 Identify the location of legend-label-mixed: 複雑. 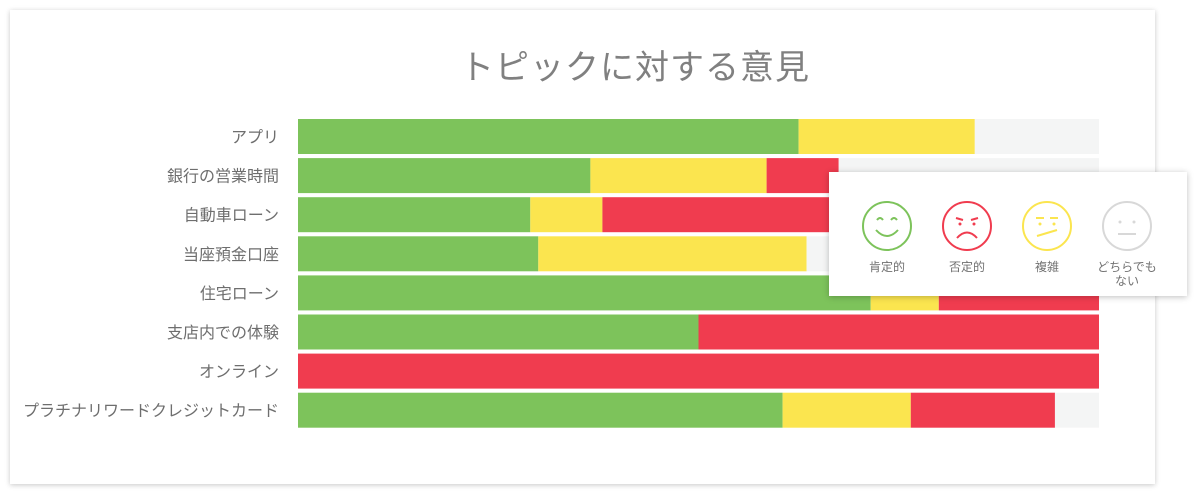
(1046, 267).